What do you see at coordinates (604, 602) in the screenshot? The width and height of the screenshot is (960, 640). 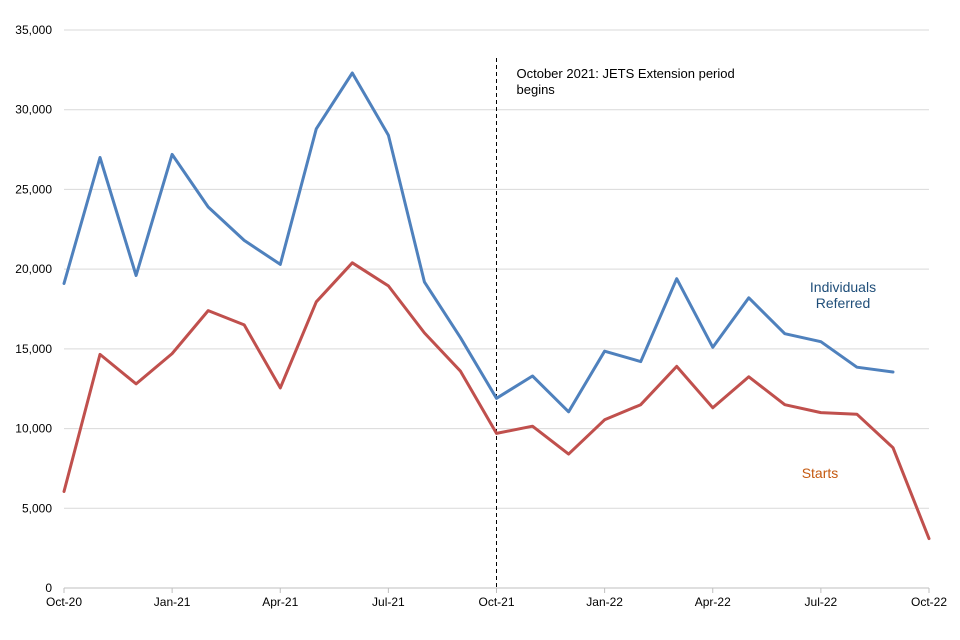 I see `x-tick-label: Jan-22` at bounding box center [604, 602].